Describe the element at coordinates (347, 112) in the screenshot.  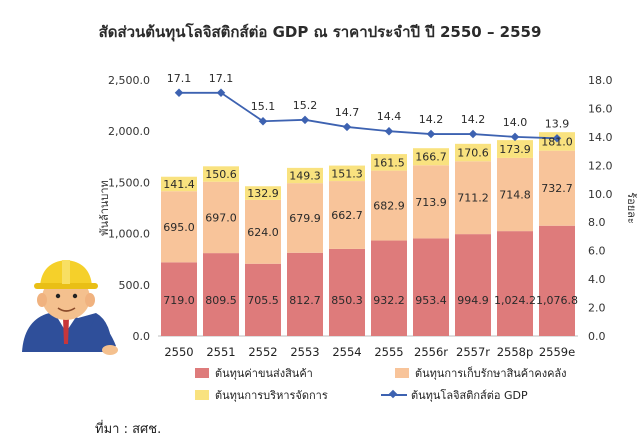
I see `gdp-ratio-label: 14.7` at that location.